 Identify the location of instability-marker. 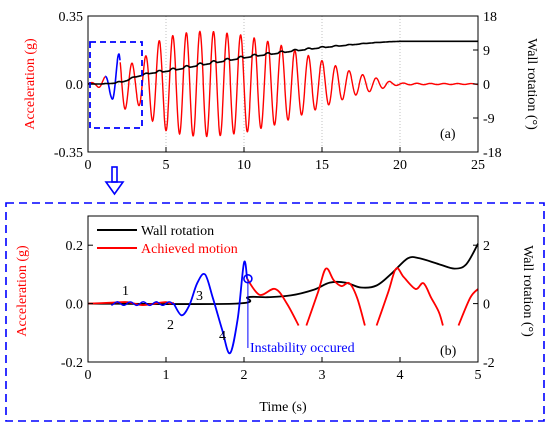
(248, 278).